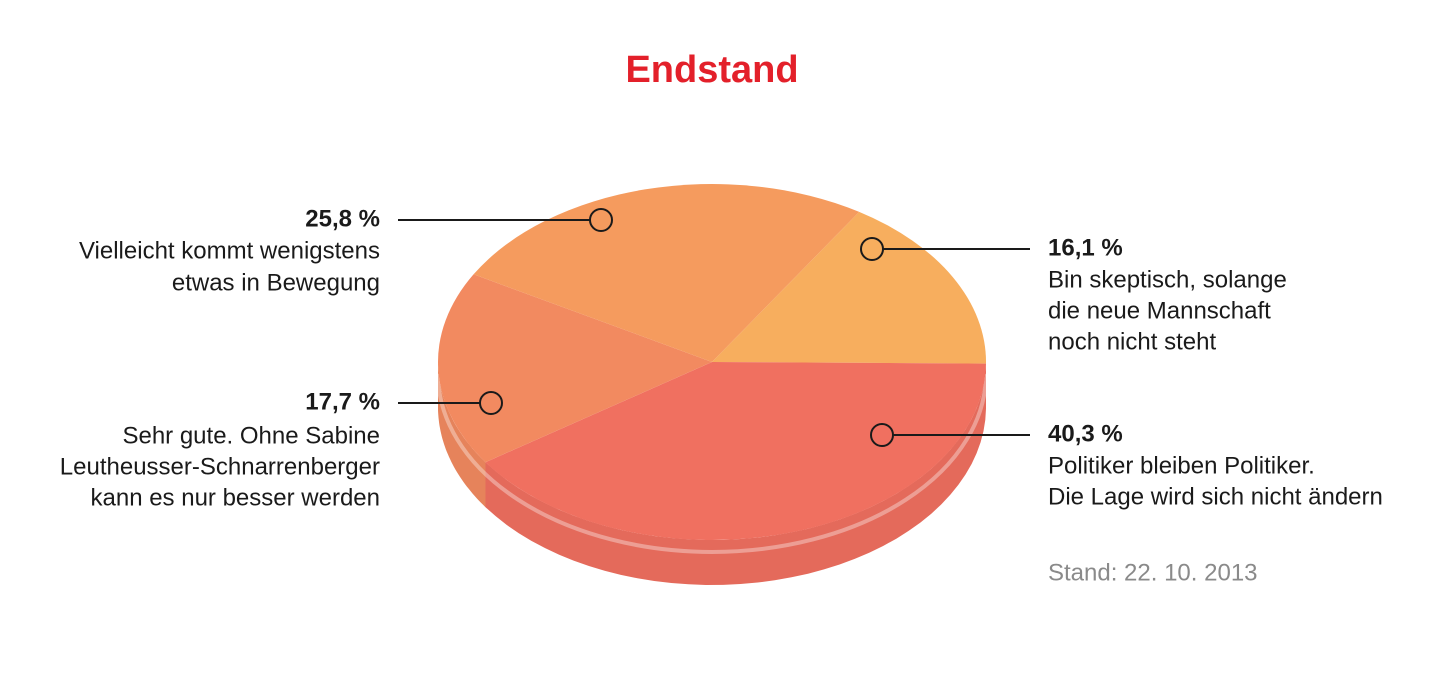 The image size is (1440, 683). Describe the element at coordinates (1132, 341) in the screenshot. I see `category-label: noch nicht steht` at that location.